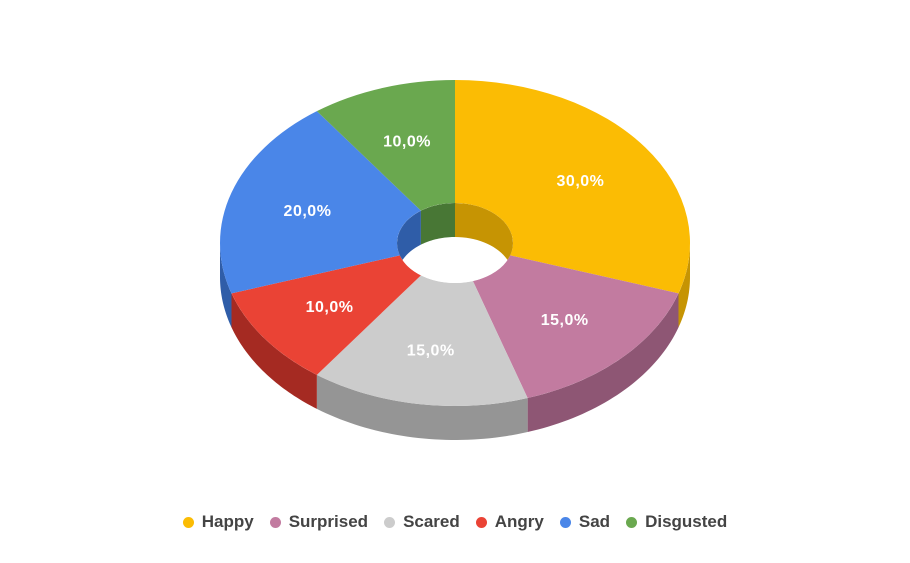  What do you see at coordinates (431, 350) in the screenshot?
I see `slice-label-scared: 15,0%` at bounding box center [431, 350].